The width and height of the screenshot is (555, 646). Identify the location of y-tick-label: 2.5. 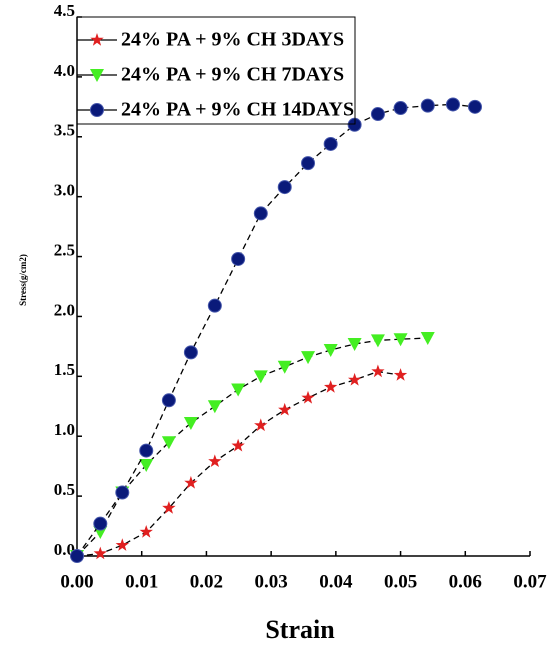
(64, 249).